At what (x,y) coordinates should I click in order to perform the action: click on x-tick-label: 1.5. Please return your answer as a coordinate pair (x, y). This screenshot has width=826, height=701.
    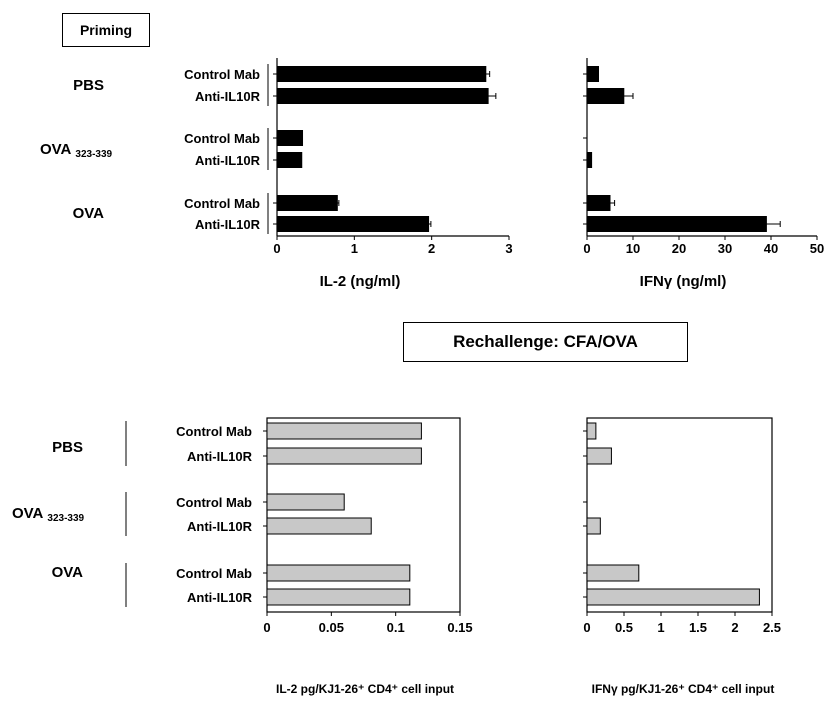
    Looking at the image, I should click on (698, 627).